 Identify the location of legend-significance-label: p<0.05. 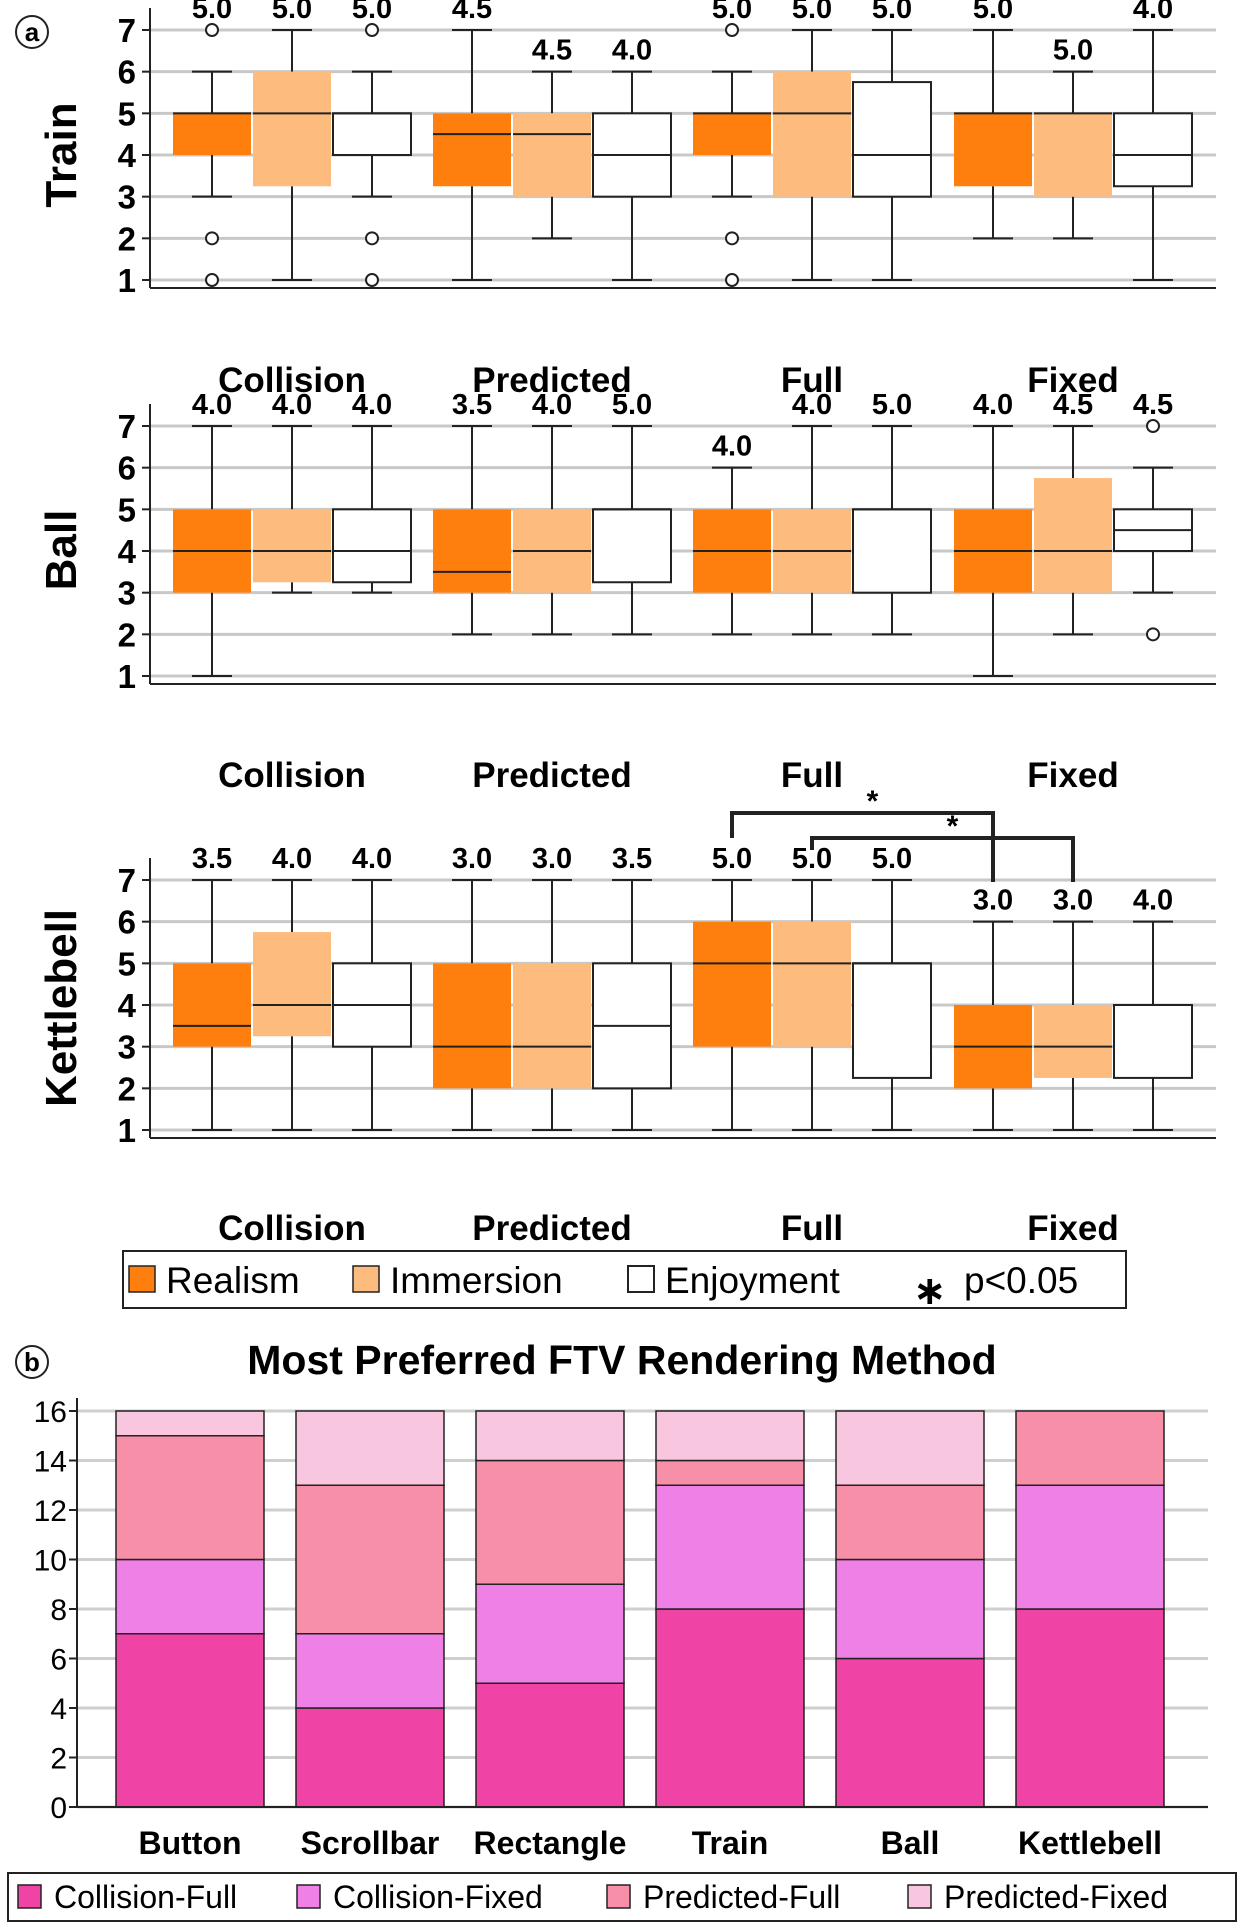
(1021, 1280).